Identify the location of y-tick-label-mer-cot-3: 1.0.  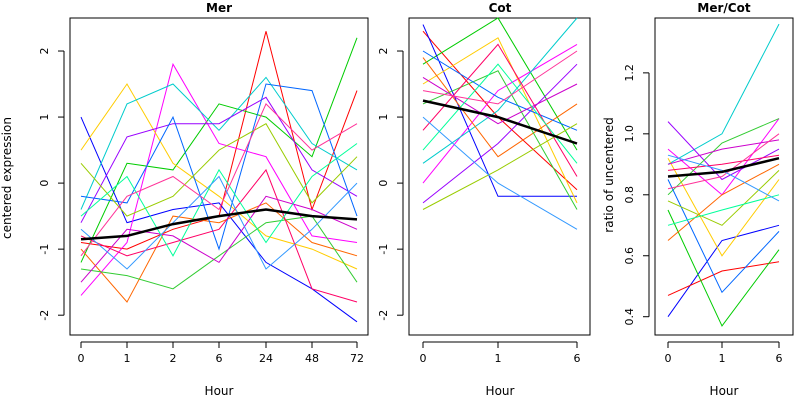
(629, 134).